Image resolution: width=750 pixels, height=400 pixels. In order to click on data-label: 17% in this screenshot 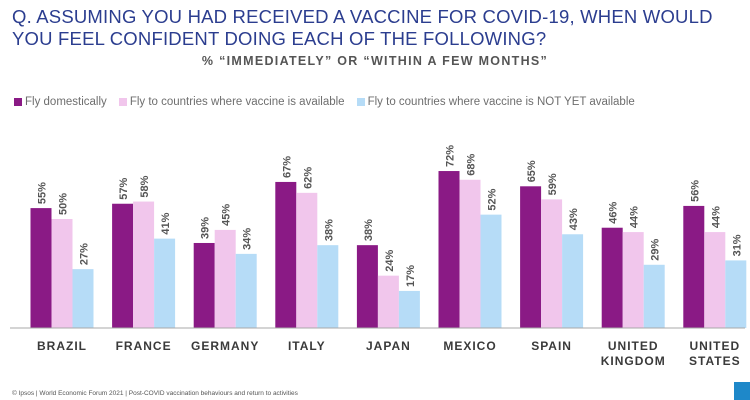, I will do `click(411, 276)`.